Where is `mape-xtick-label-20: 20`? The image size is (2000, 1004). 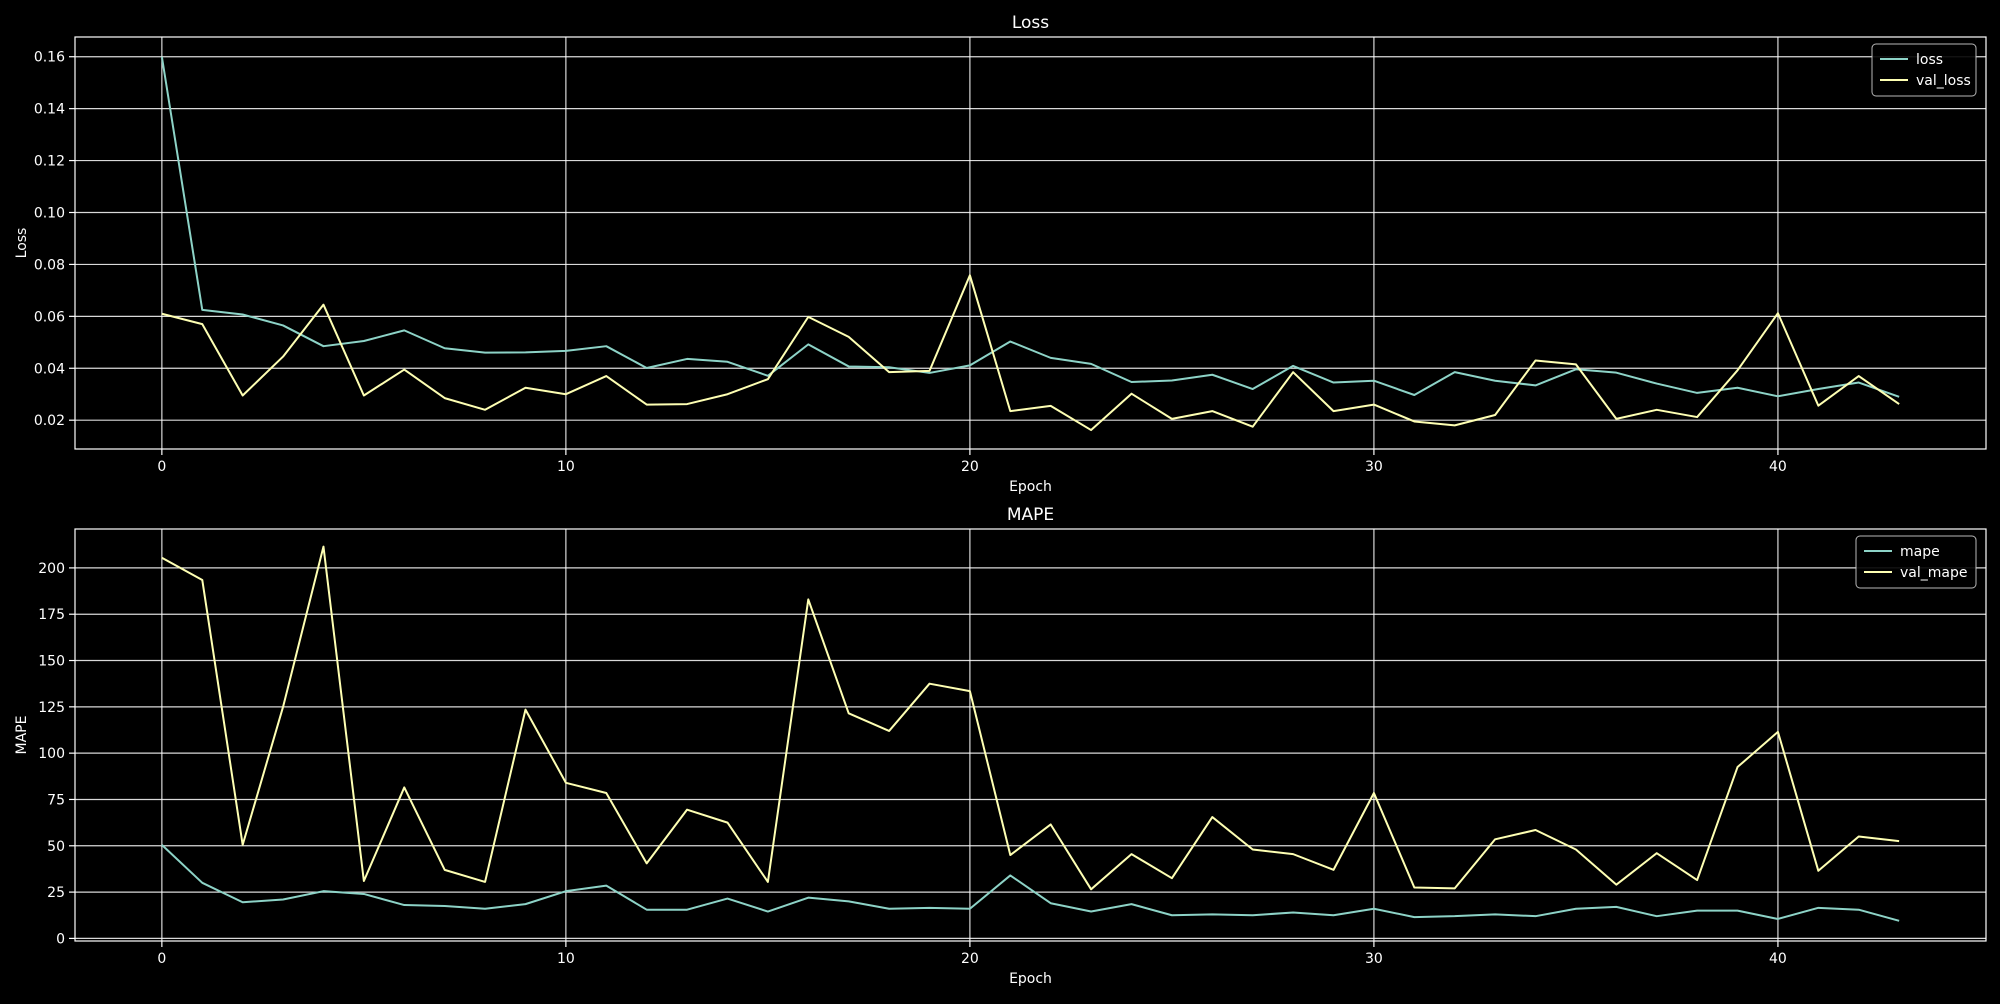 mape-xtick-label-20: 20 is located at coordinates (970, 959).